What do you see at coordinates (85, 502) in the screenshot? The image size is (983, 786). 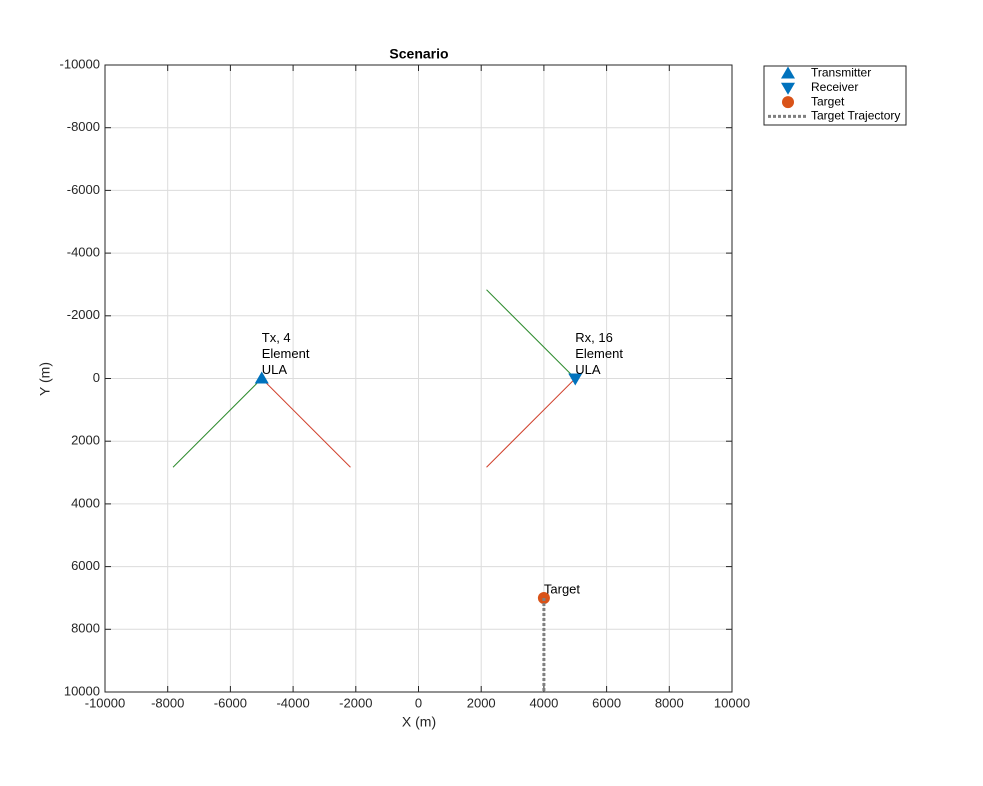 I see `y-tick-label: 4000` at bounding box center [85, 502].